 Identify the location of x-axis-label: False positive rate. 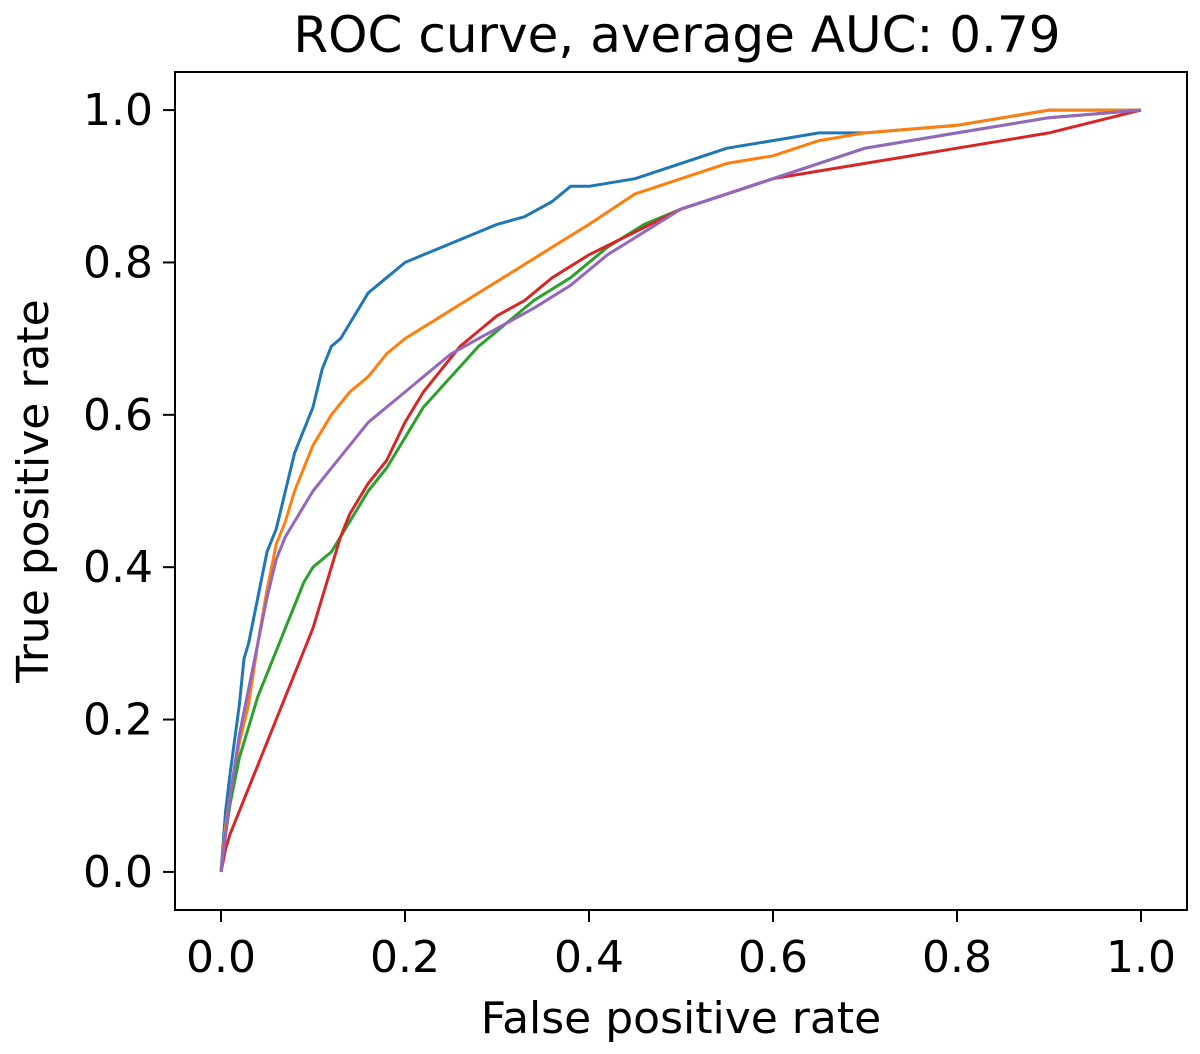
(681, 1018).